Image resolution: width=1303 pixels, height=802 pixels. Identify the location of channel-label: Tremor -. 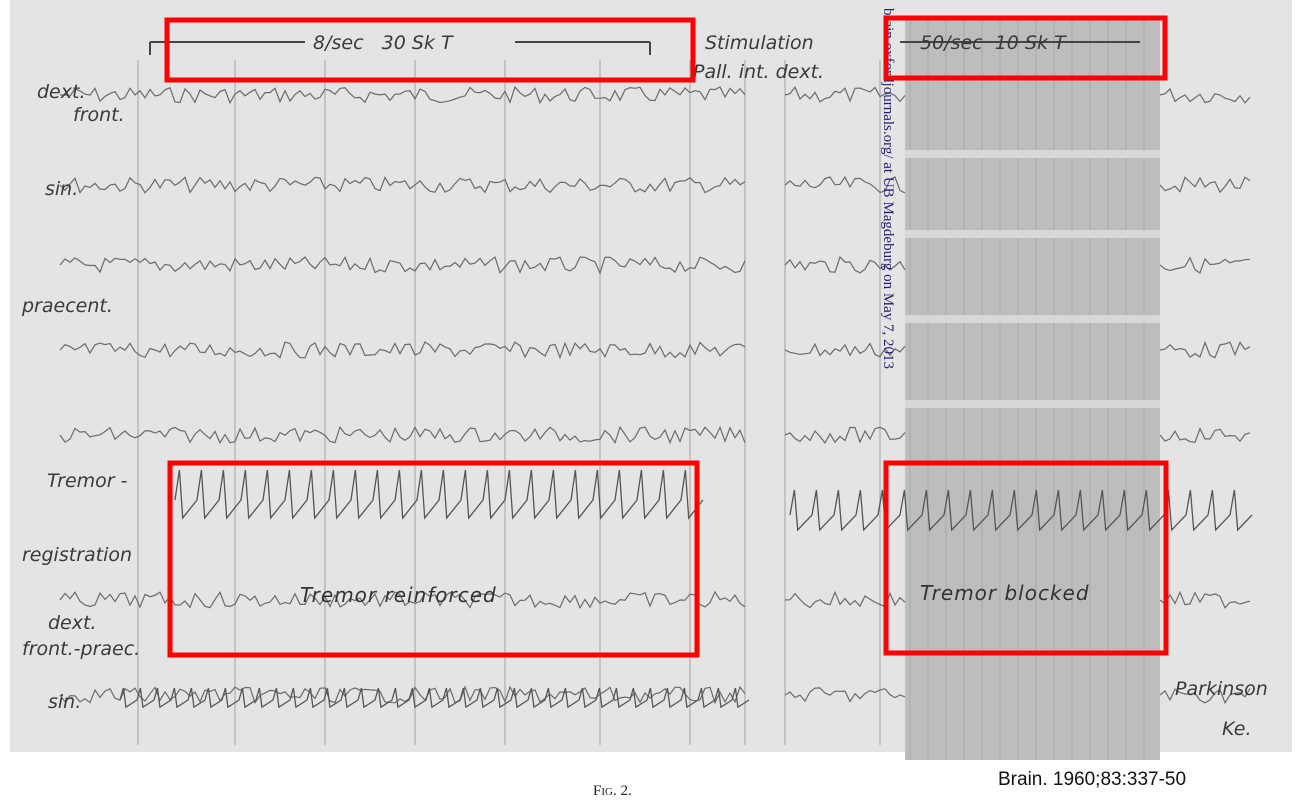
(87, 481).